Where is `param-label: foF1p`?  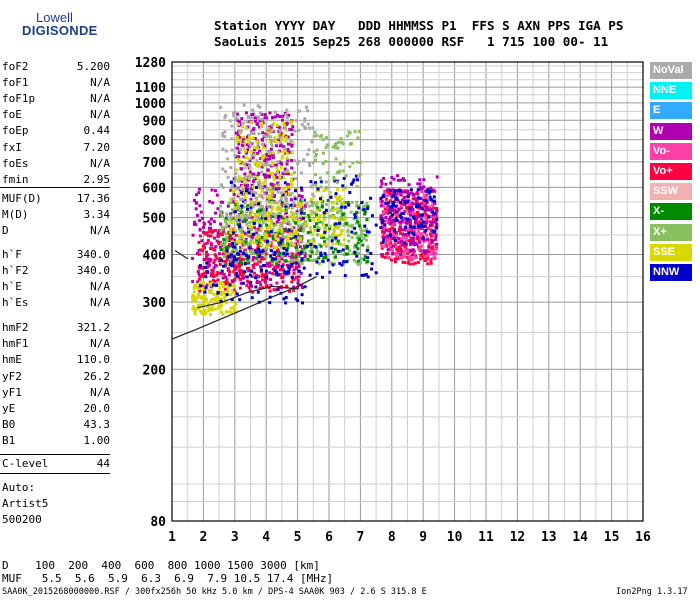
param-label: foF1p is located at coordinates (19, 99).